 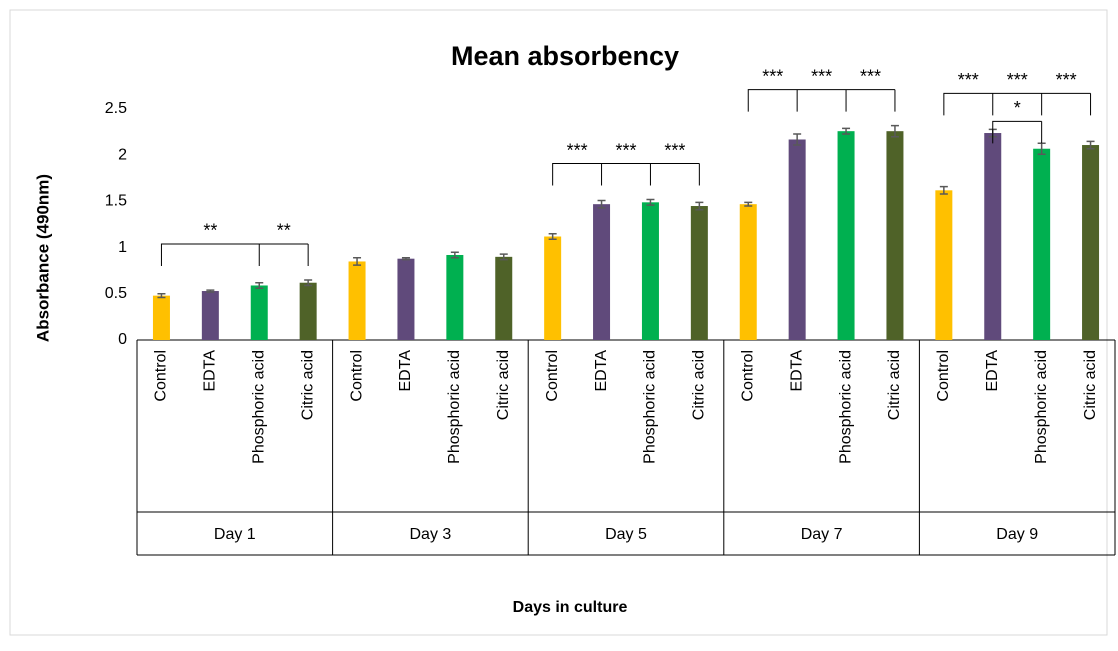 What do you see at coordinates (1017, 534) in the screenshot?
I see `group-label: Day 9` at bounding box center [1017, 534].